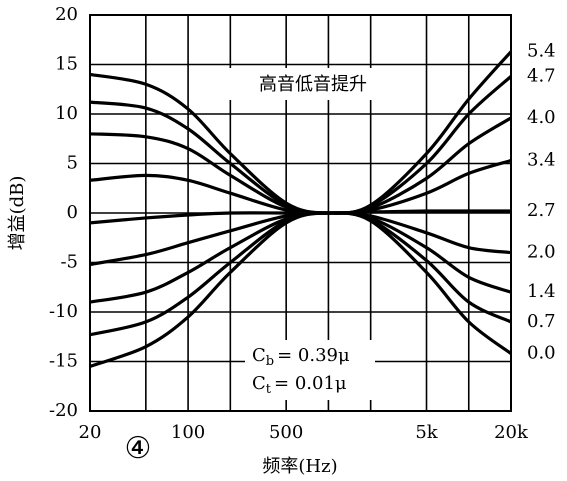 This screenshot has height=481, width=567. What do you see at coordinates (299, 466) in the screenshot?
I see `x-axis-label: 频率(Hz)` at bounding box center [299, 466].